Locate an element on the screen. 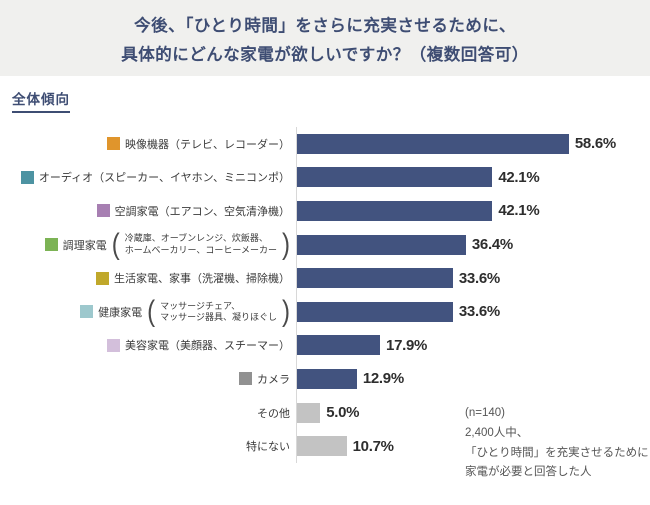  row-label: オーディオ（スピーカー、イヤホン、ミニコンポ） is located at coordinates (154, 177).